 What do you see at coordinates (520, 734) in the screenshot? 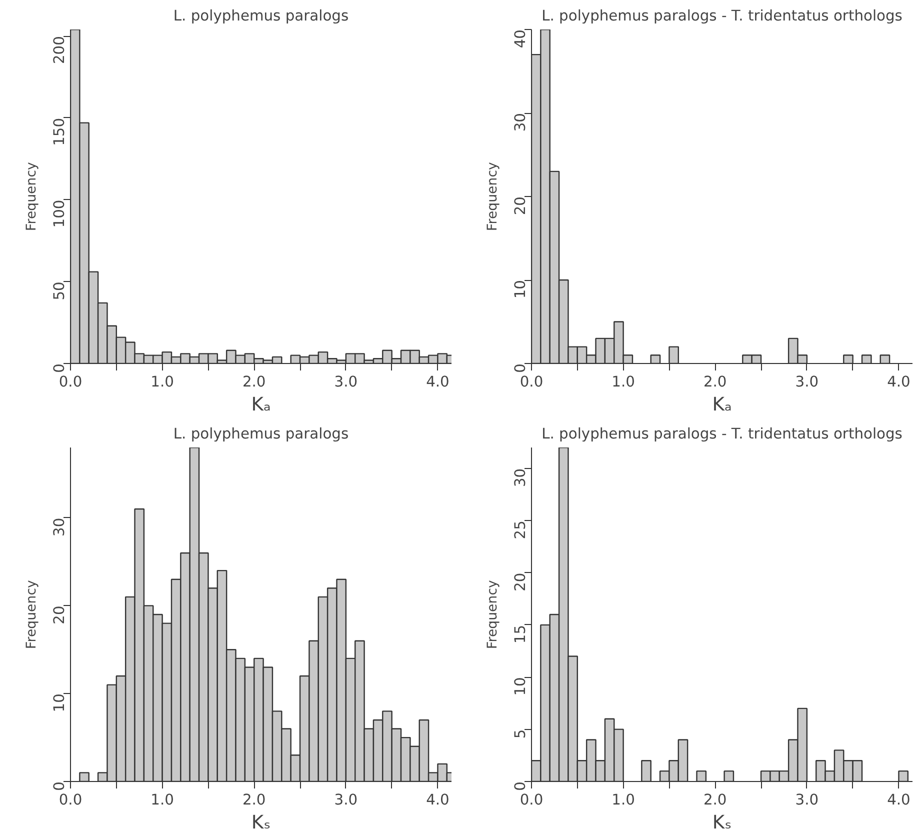
I see `y-tick-label: 5` at bounding box center [520, 734].